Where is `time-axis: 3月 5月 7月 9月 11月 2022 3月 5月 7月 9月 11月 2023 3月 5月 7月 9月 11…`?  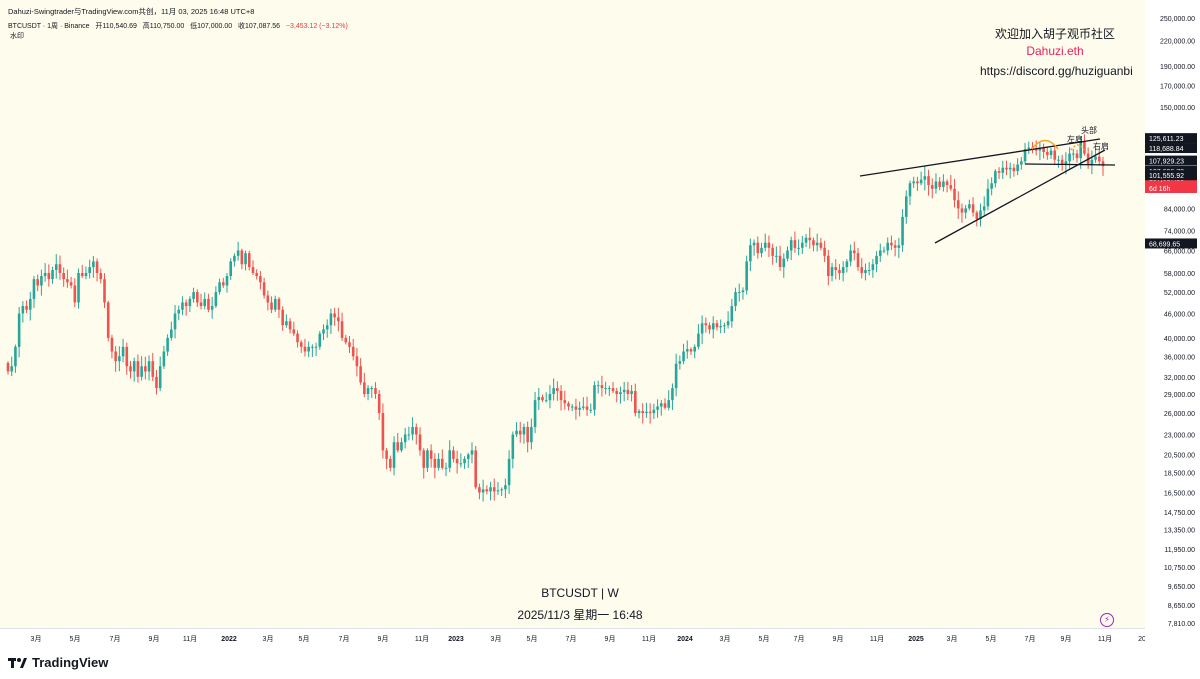 time-axis: 3月 5月 7月 9月 11月 2022 3月 5月 7月 9月 11月 2023 3月 5月 7月 9月 11… is located at coordinates (572, 637).